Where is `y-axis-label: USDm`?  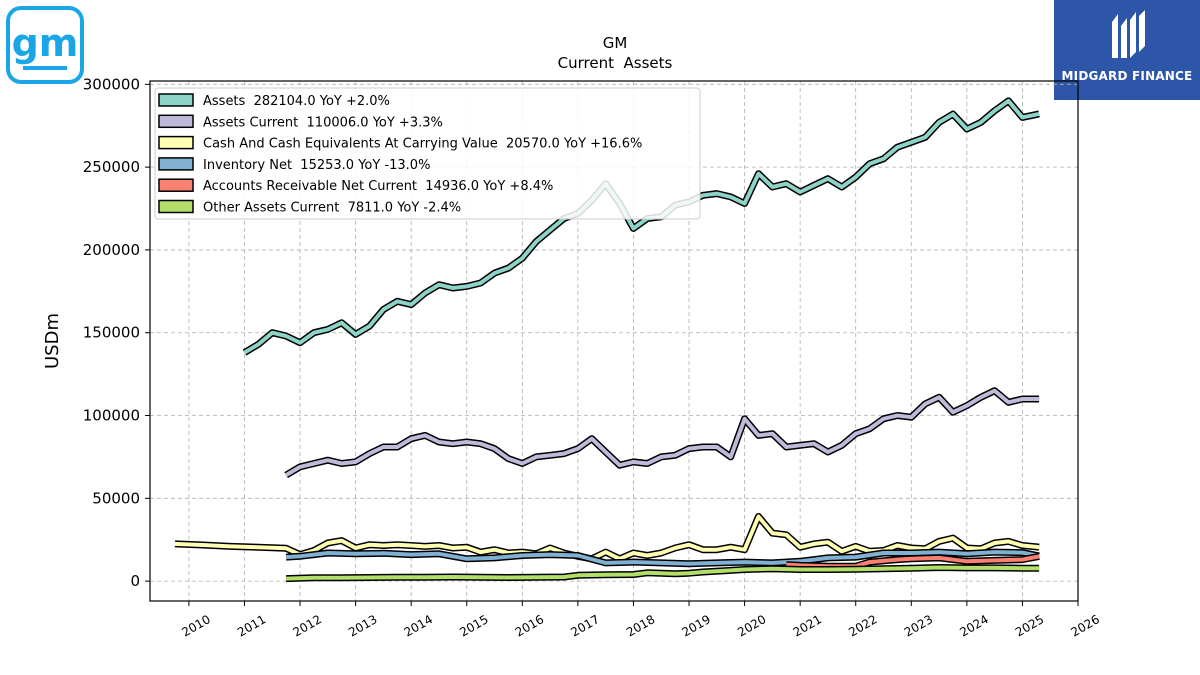
y-axis-label: USDm is located at coordinates (52, 341).